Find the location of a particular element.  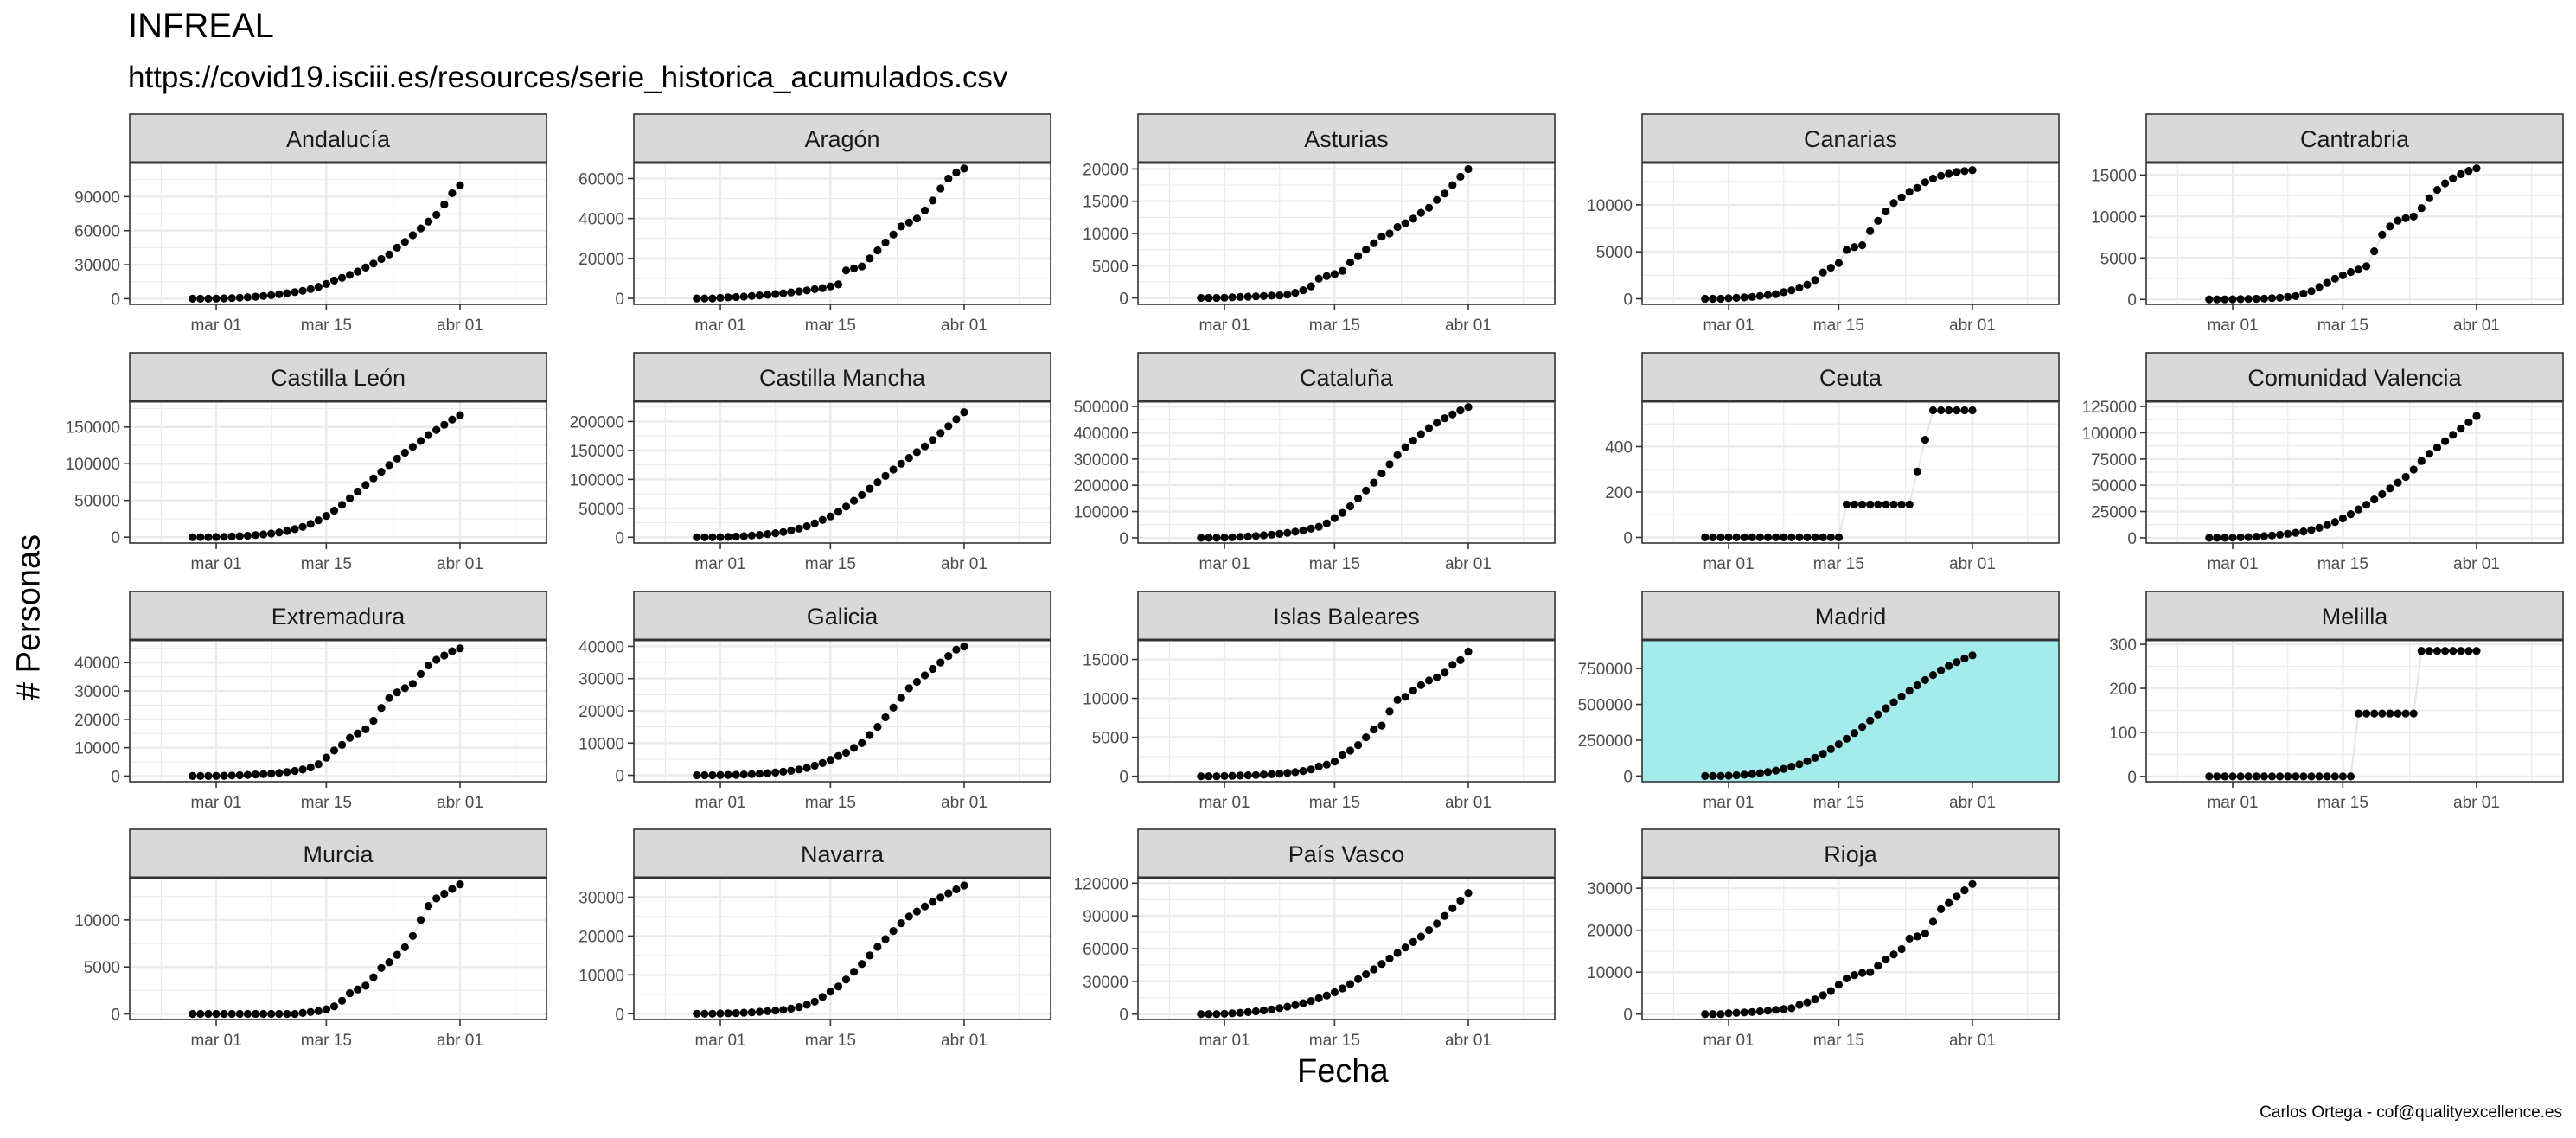

y-tick-label: 150000 is located at coordinates (597, 452).